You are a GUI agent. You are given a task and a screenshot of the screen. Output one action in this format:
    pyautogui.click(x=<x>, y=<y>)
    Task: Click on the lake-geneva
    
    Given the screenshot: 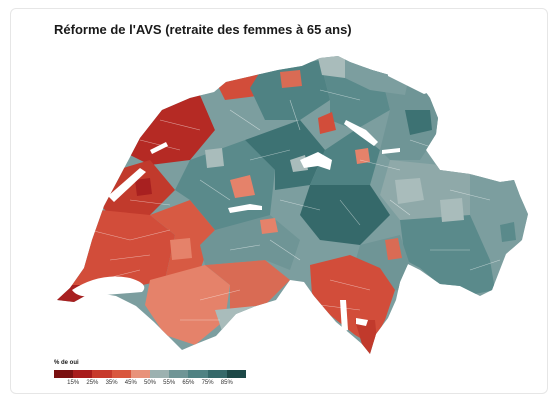 What is the action you would take?
    pyautogui.click(x=108, y=286)
    